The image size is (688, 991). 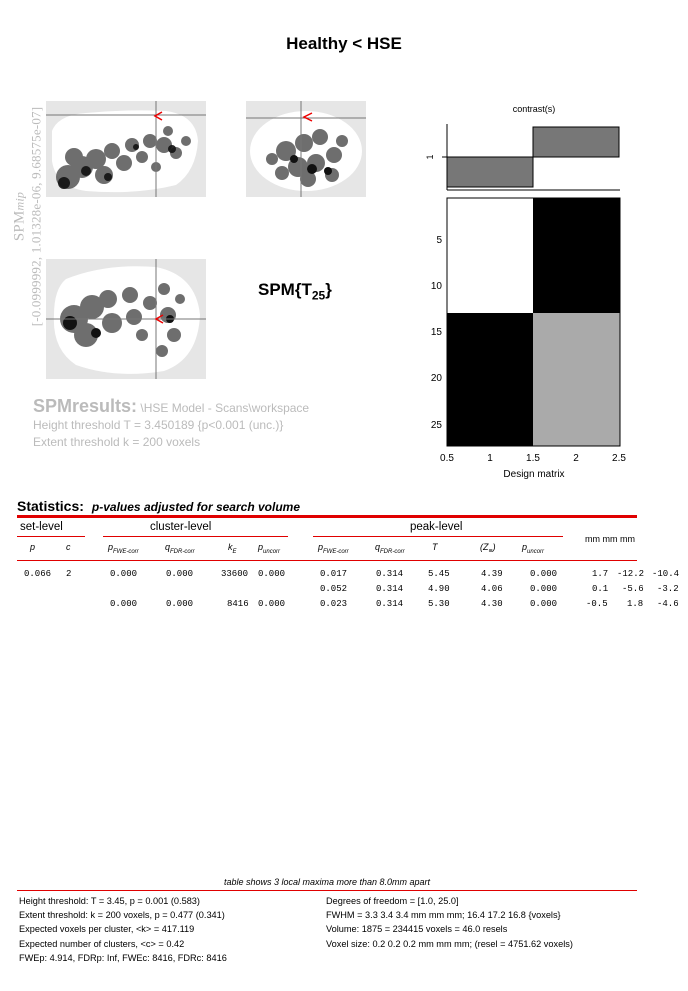 I want to click on cell-ke: 33600, so click(x=235, y=574).